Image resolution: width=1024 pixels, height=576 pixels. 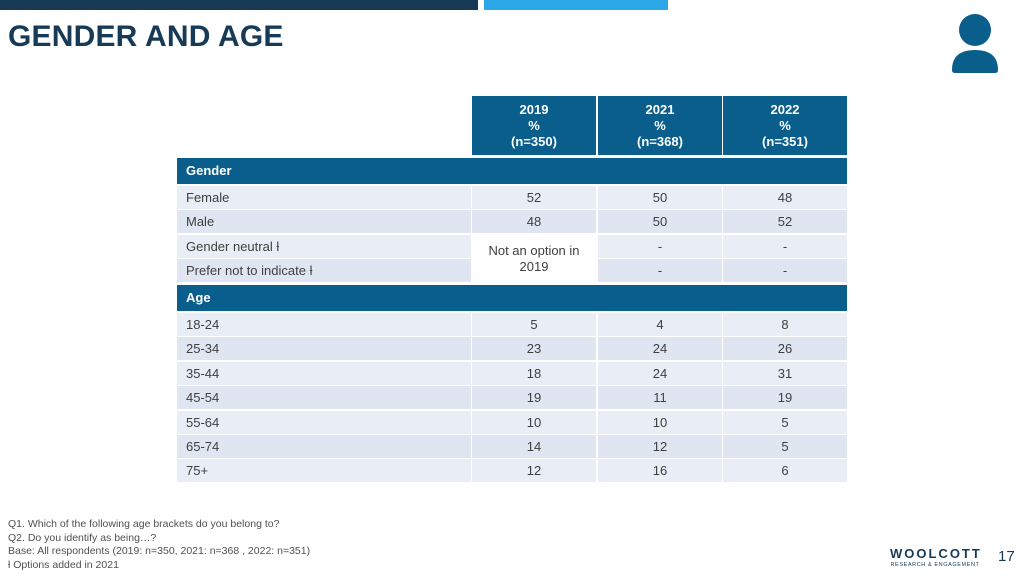 I want to click on cell-2021: 16, so click(x=660, y=470).